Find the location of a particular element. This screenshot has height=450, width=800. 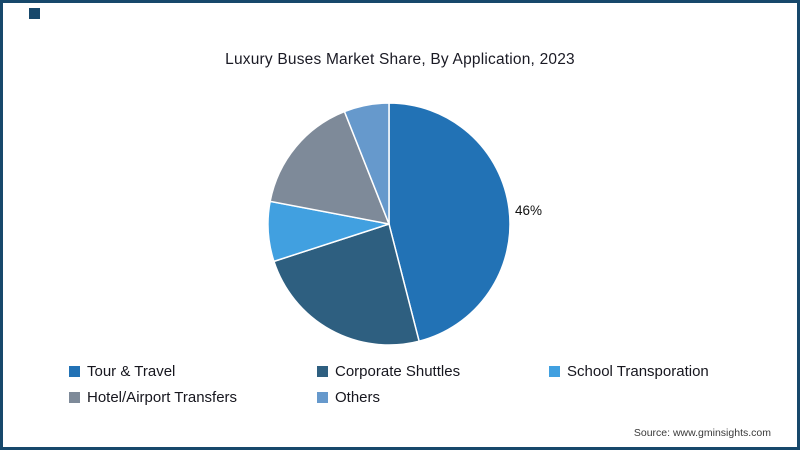

legend-label-2: School Transporation is located at coordinates (638, 371).